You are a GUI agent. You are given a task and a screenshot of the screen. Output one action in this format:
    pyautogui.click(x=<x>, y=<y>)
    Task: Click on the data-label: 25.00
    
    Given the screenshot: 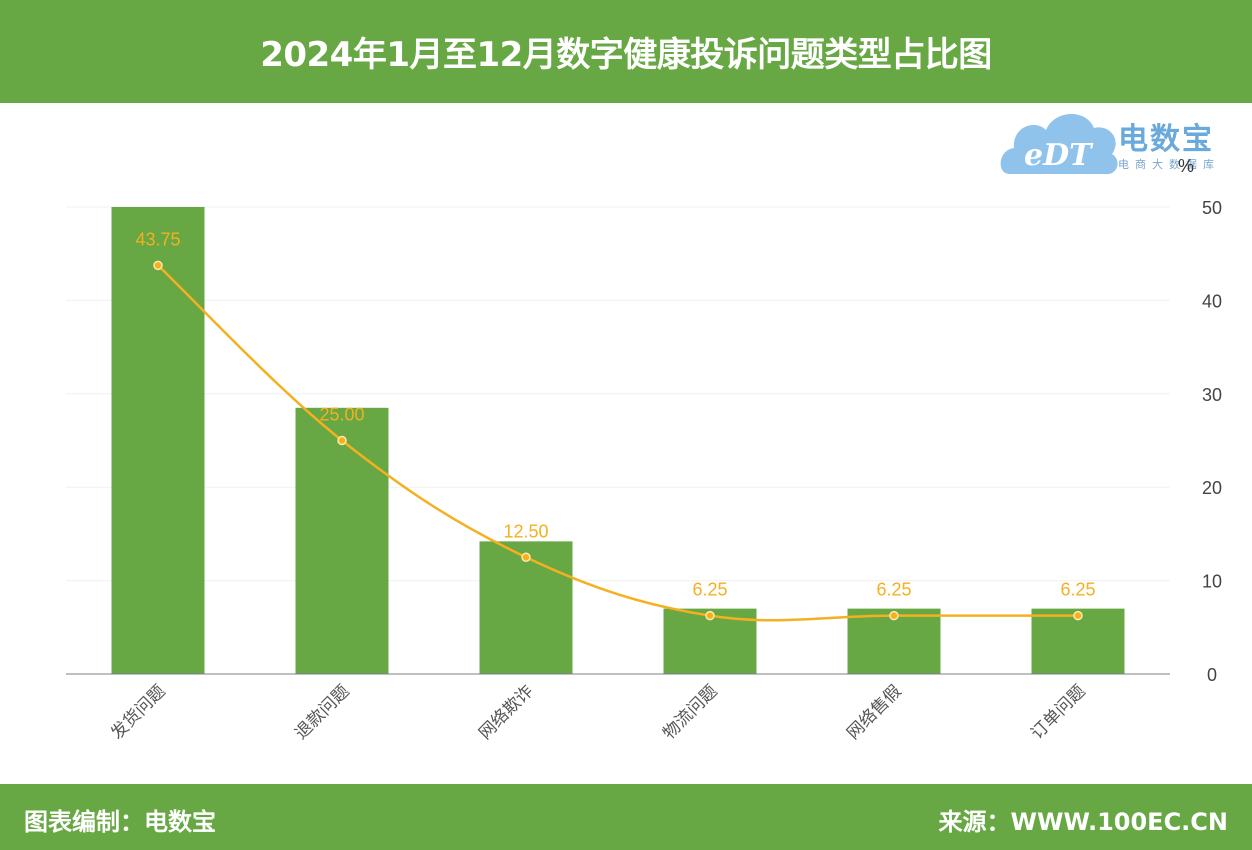 What is the action you would take?
    pyautogui.click(x=341, y=415)
    